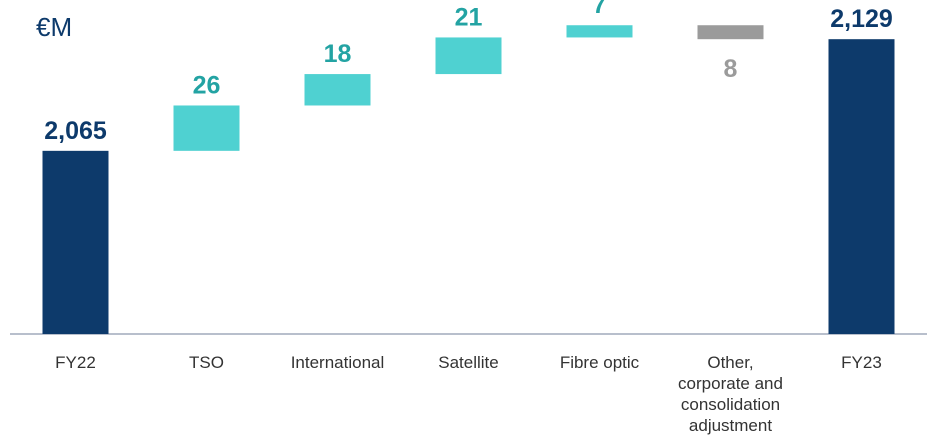  What do you see at coordinates (468, 362) in the screenshot?
I see `category-label-3: Satellite` at bounding box center [468, 362].